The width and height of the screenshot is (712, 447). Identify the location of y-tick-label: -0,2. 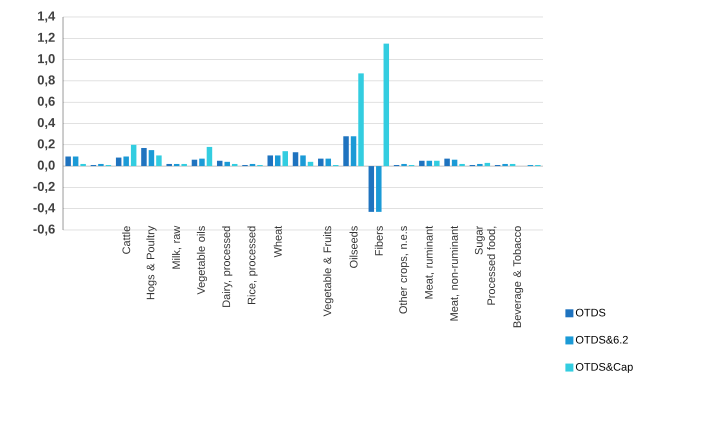
(44, 187).